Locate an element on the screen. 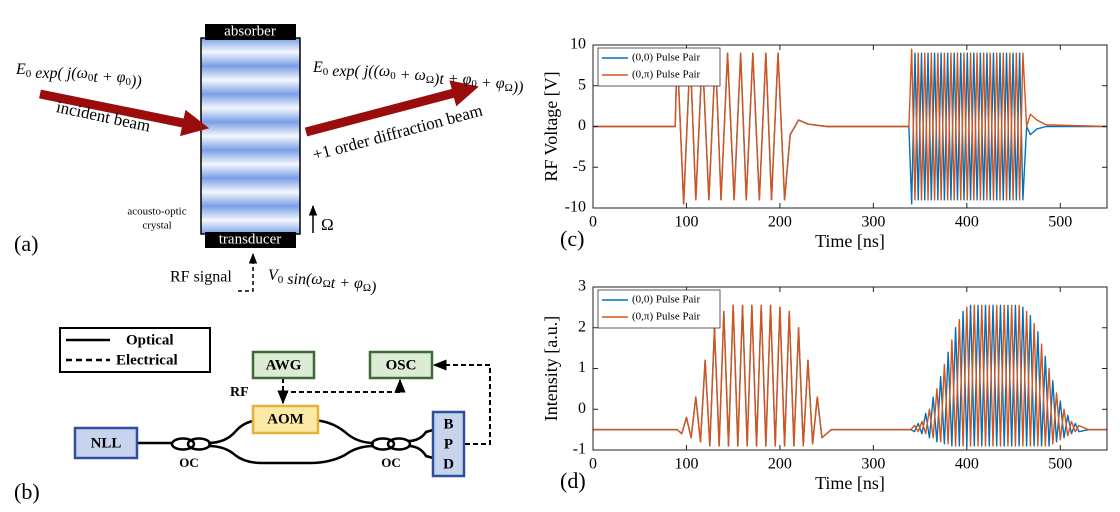 The width and height of the screenshot is (1120, 512). y-tick-label: 2 is located at coordinates (582, 326).